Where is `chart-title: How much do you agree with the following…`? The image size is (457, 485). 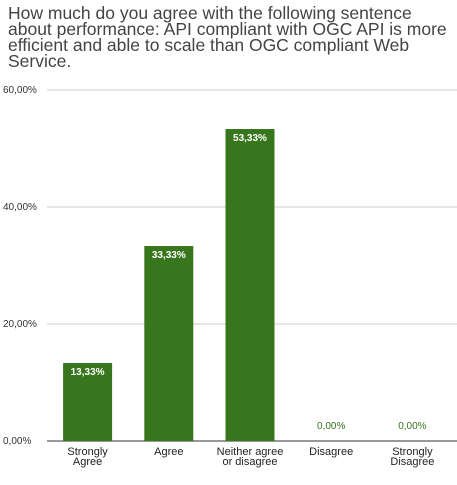 chart-title: How much do you agree with the following… is located at coordinates (227, 37).